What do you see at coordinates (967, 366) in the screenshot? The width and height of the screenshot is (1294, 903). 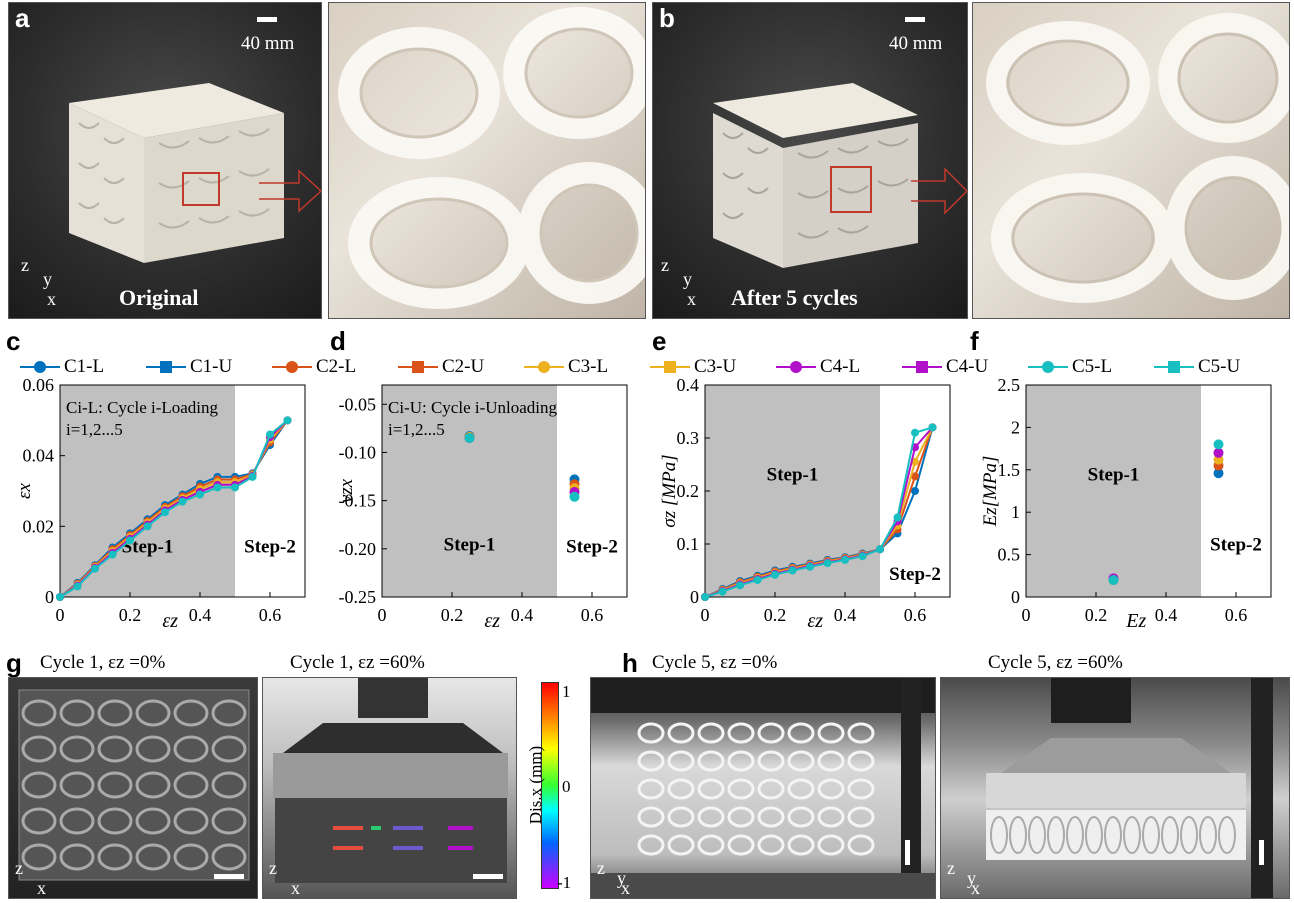 I see `legend-label: C4-U` at bounding box center [967, 366].